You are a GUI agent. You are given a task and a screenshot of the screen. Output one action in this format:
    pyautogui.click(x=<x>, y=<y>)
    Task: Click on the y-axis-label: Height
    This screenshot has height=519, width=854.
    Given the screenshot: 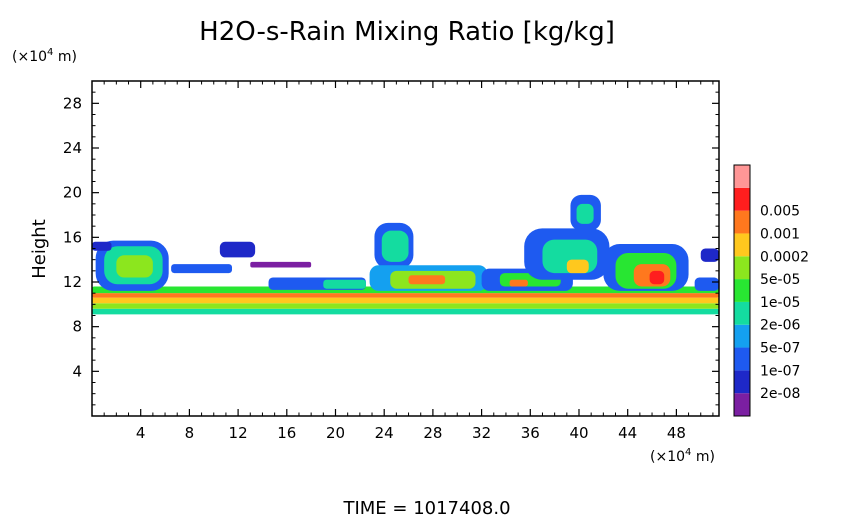 What is the action you would take?
    pyautogui.click(x=39, y=249)
    